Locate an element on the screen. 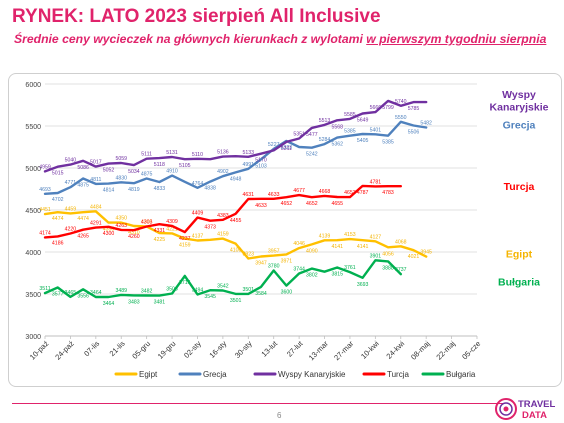 Image resolution: width=564 pixels, height=423 pixels. data-label: 5666 is located at coordinates (376, 108).